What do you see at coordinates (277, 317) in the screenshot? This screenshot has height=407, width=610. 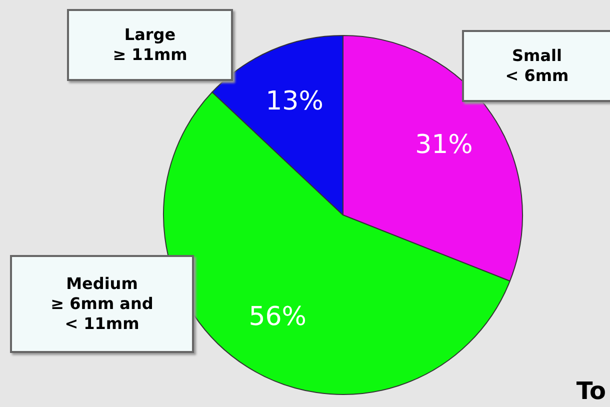 I see `data-label: 56%` at bounding box center [277, 317].